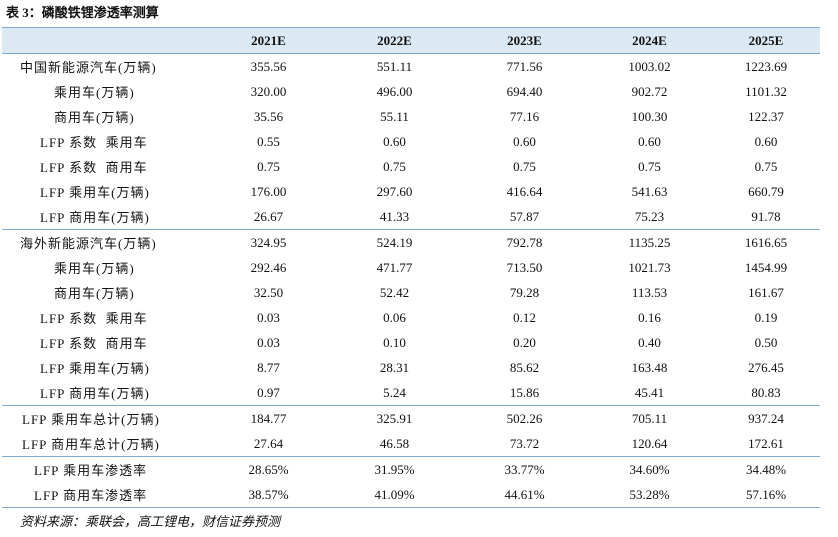 This screenshot has height=537, width=838. Describe the element at coordinates (766, 66) in the screenshot. I see `cell-value: 1223.69` at that location.